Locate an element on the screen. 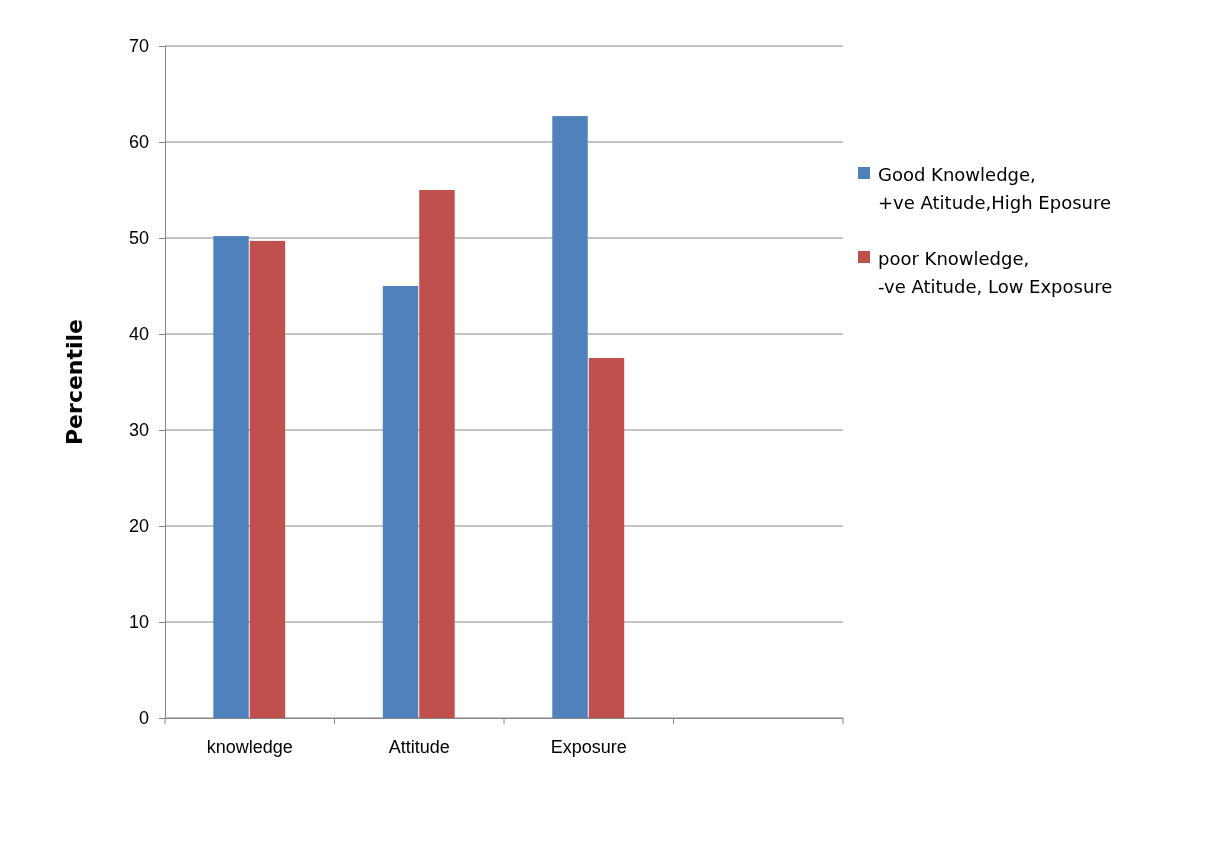 Image resolution: width=1209 pixels, height=842 pixels. legend-label: poor Knowledge, -ve Atitude, Low Exposure is located at coordinates (995, 272).